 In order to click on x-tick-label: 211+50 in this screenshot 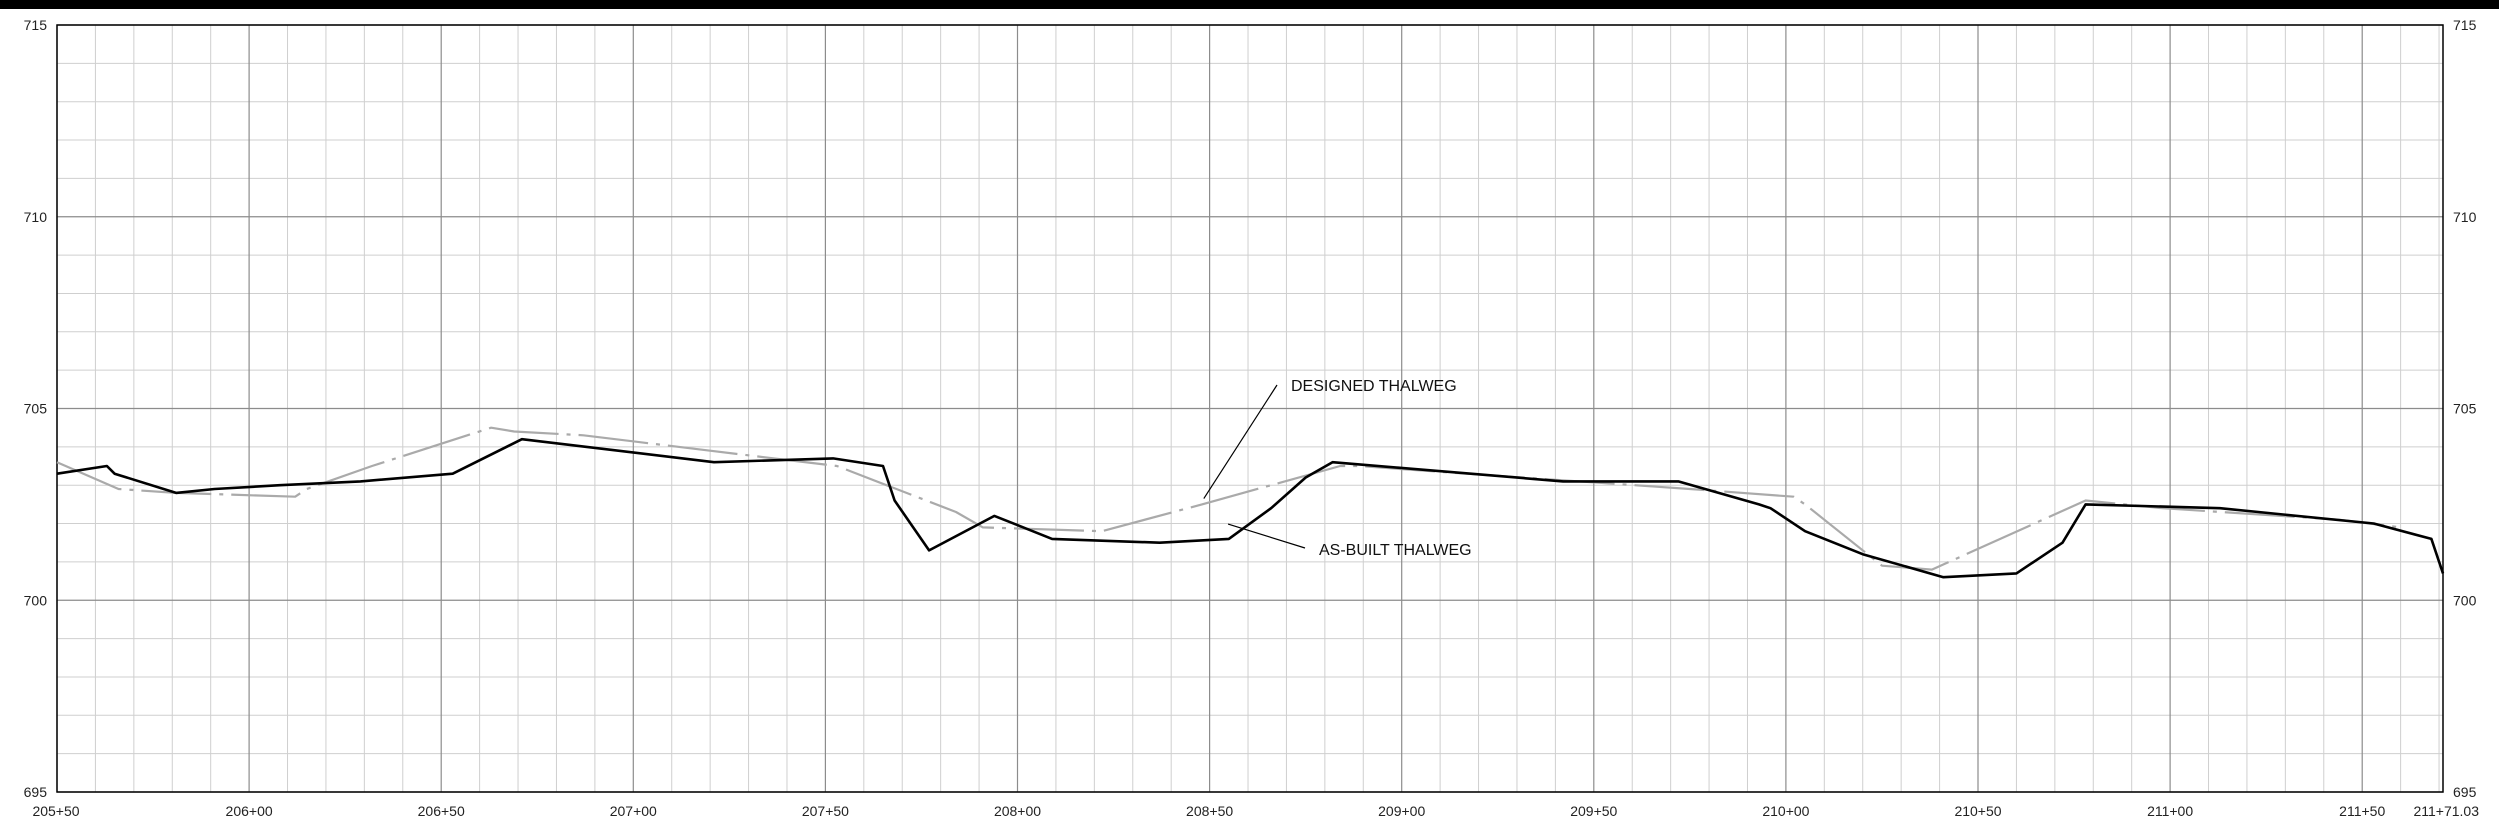, I will do `click(2362, 811)`.